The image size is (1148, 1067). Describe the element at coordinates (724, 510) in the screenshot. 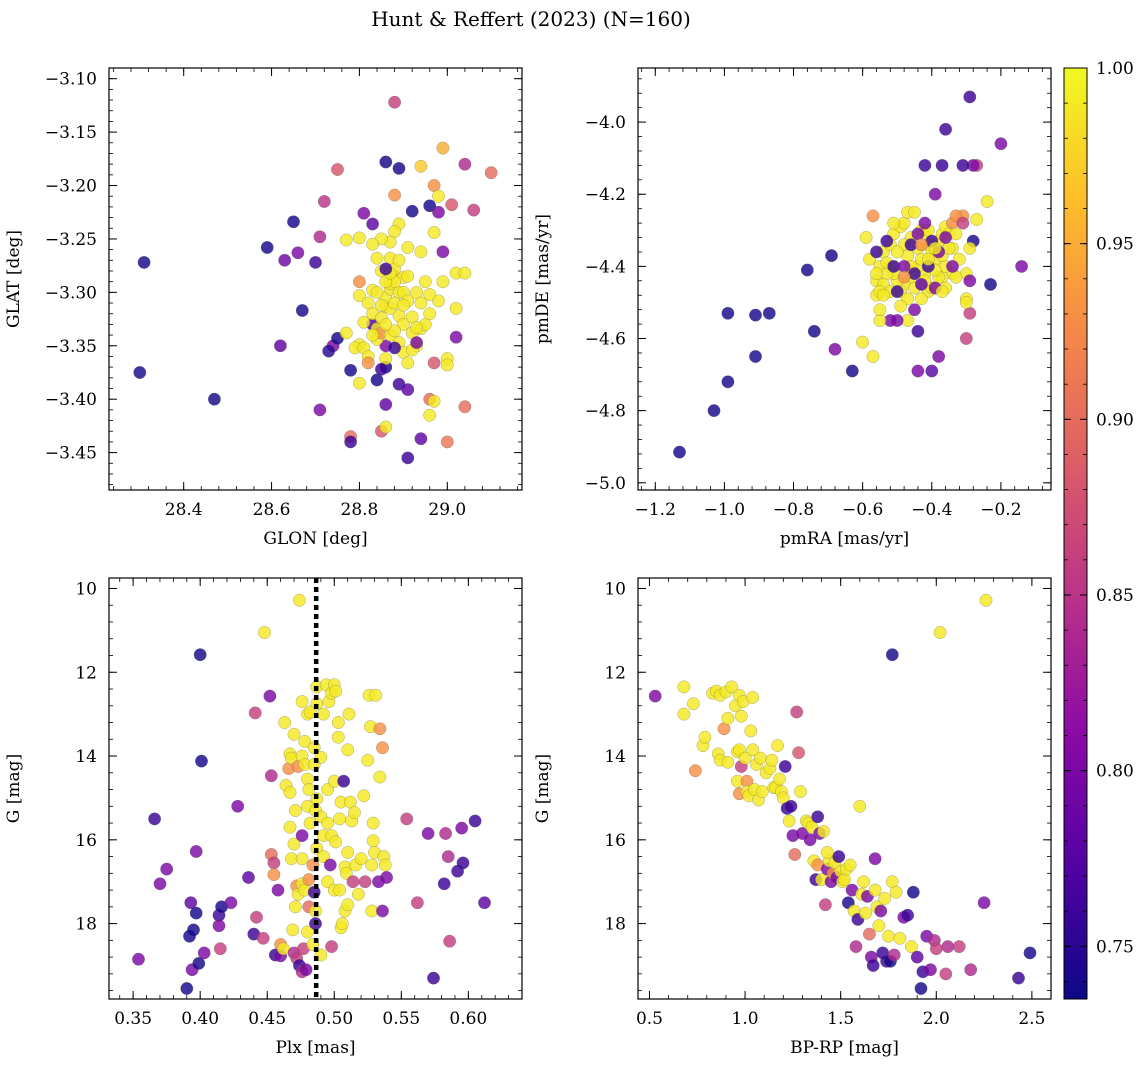

I see `x-tick-label: −1.0` at that location.